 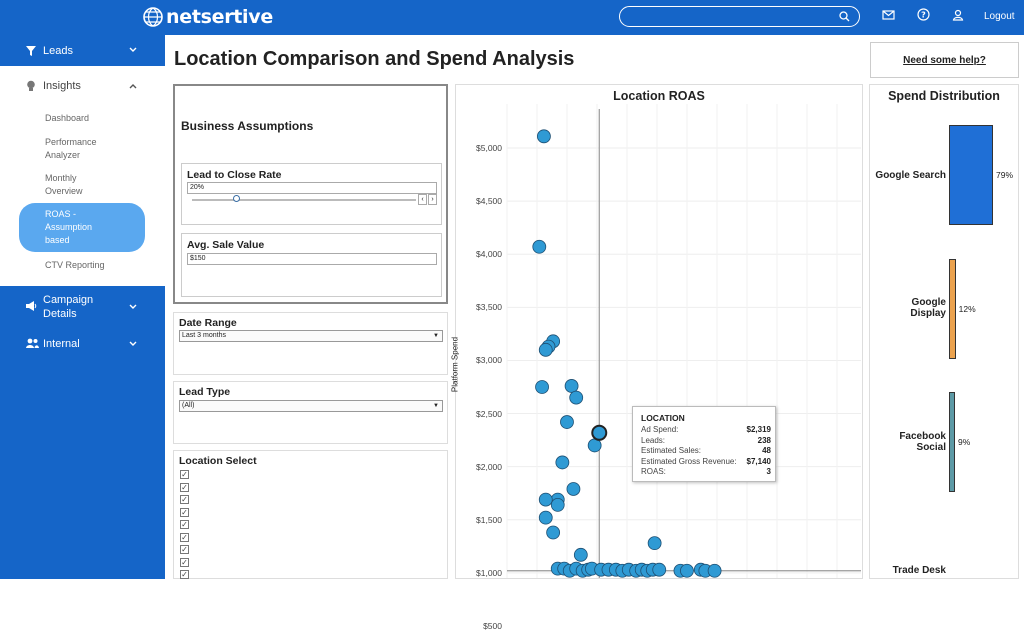 What do you see at coordinates (82, 53) in the screenshot?
I see `sidebar-item-leads: Leads` at bounding box center [82, 53].